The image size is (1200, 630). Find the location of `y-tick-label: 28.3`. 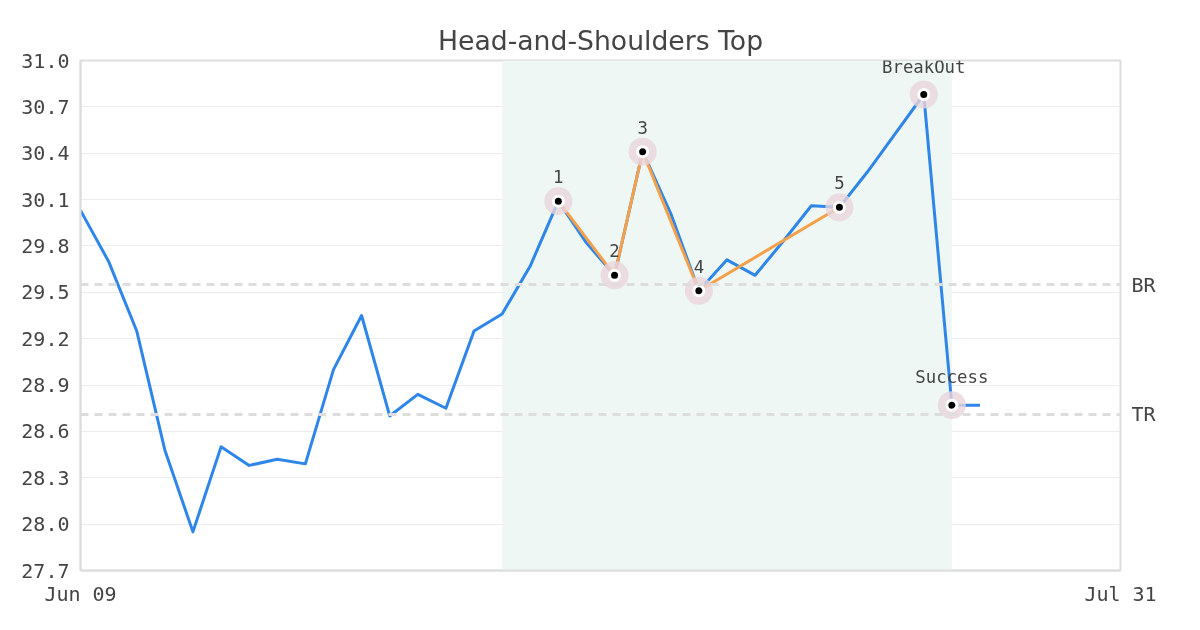

y-tick-label: 28.3 is located at coordinates (45, 477).